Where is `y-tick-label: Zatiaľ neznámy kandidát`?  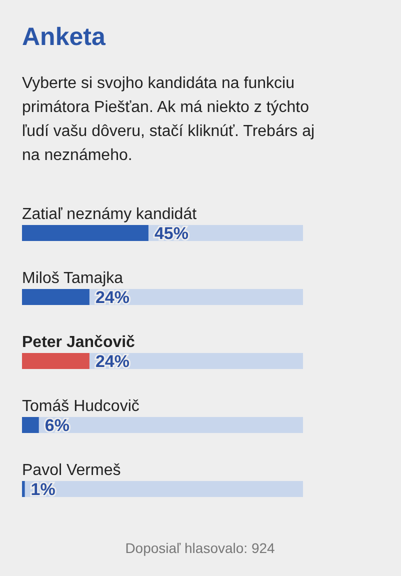 y-tick-label: Zatiaľ neznámy kandidát is located at coordinates (110, 214).